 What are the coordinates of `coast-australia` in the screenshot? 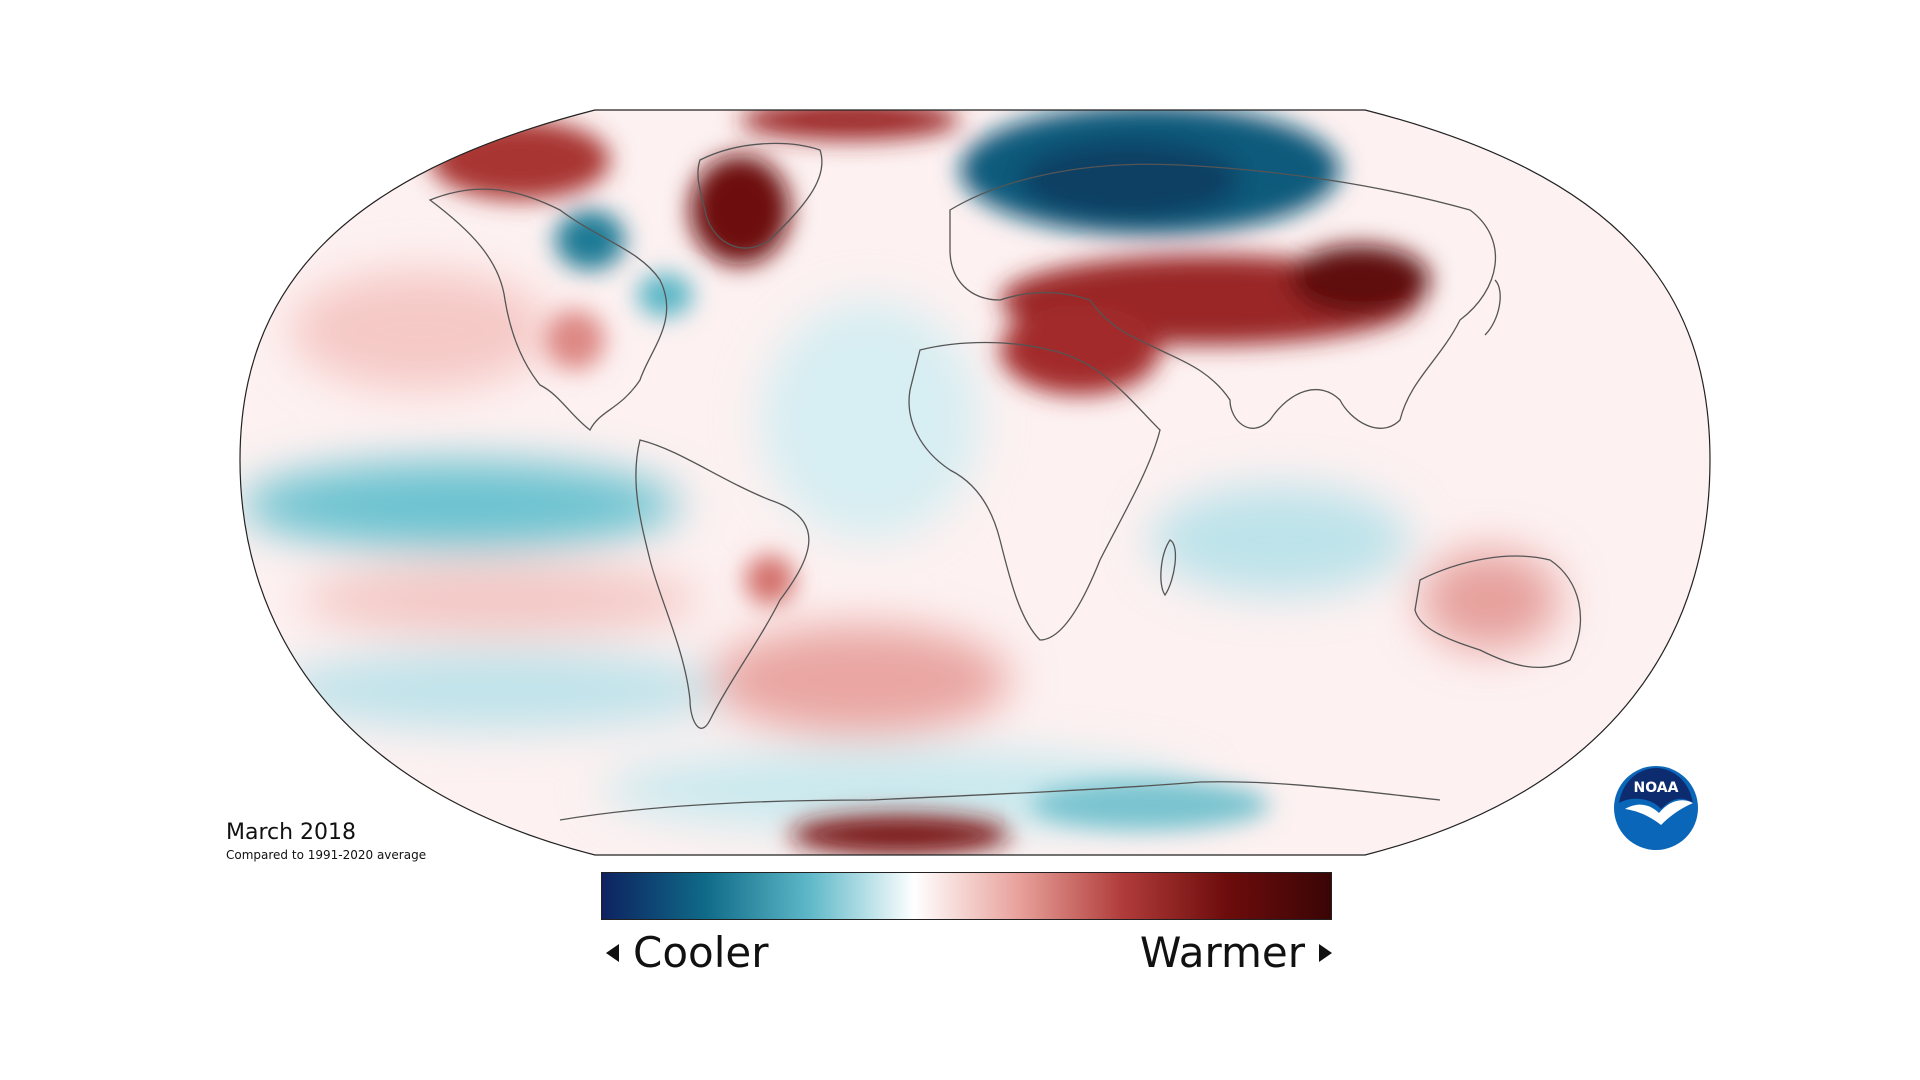 It's located at (1498, 611).